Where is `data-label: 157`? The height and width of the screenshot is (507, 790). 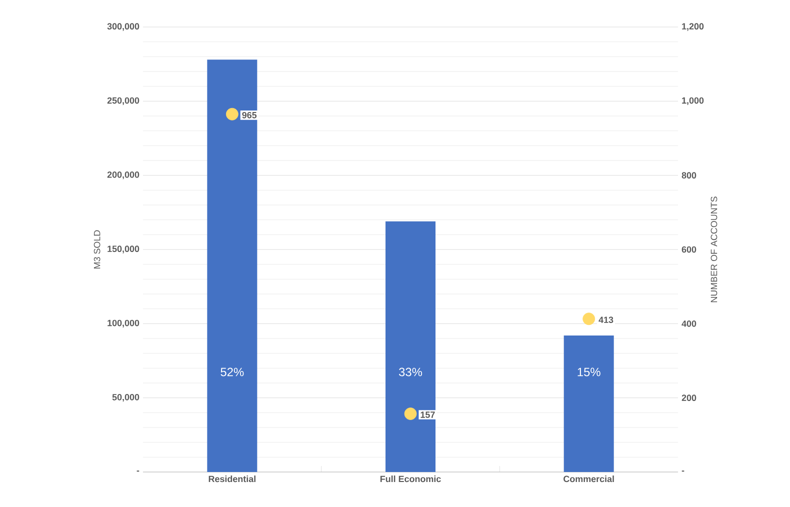
data-label: 157 is located at coordinates (427, 415).